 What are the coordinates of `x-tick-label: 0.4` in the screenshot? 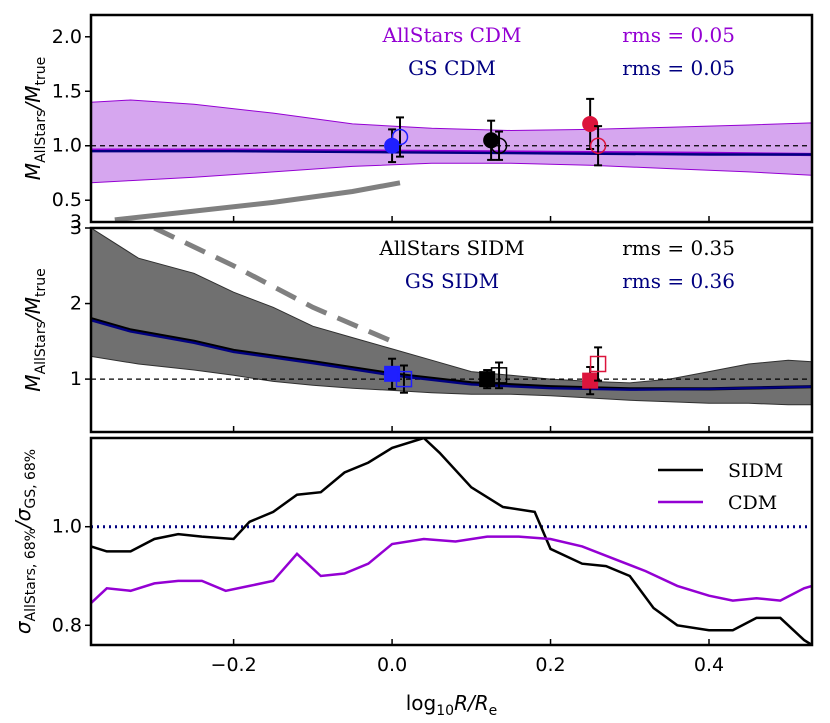 It's located at (709, 665).